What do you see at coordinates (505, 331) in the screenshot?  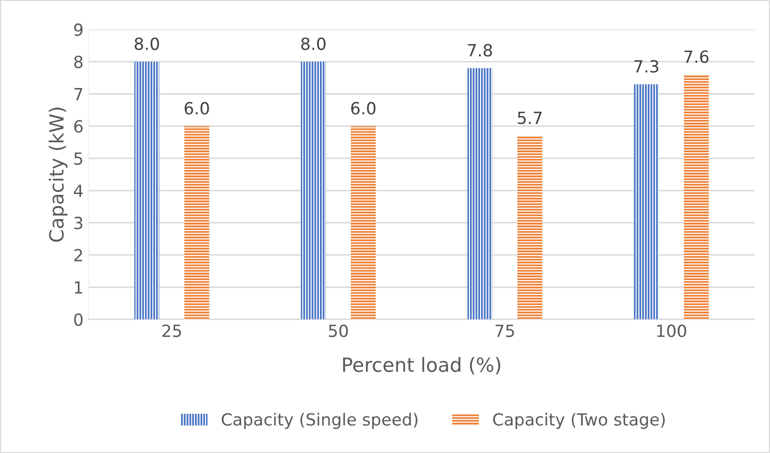 I see `x-tick-label: 75` at bounding box center [505, 331].